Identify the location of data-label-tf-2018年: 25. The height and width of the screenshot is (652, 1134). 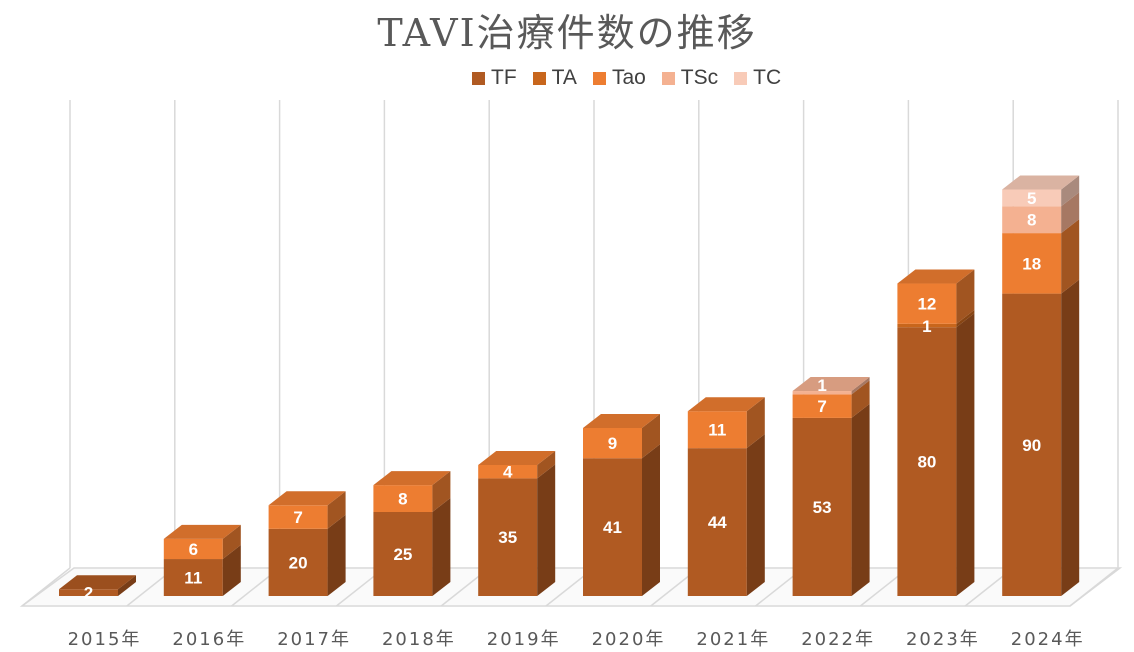
(402, 554).